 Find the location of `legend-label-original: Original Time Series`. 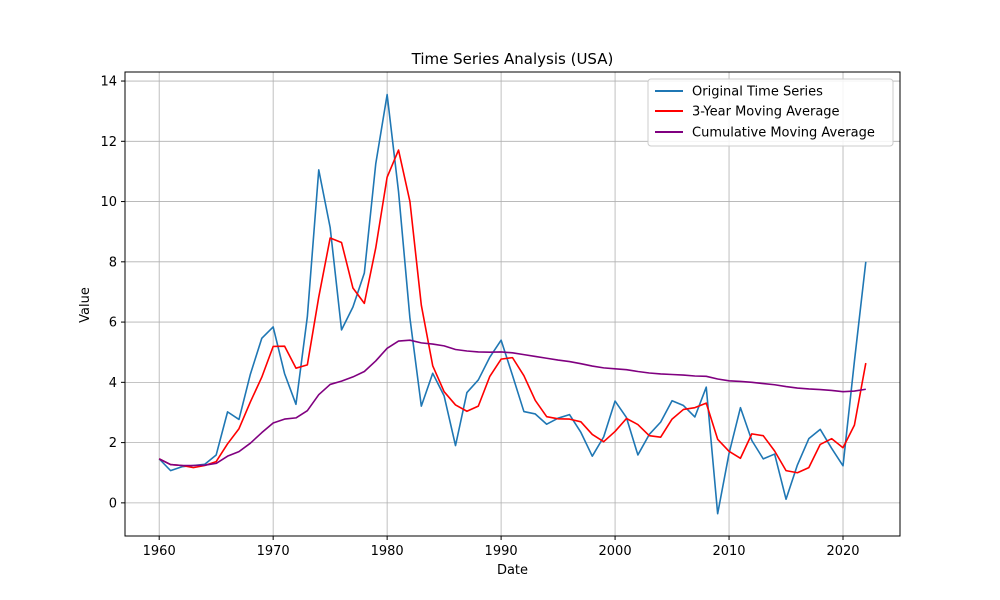

legend-label-original: Original Time Series is located at coordinates (757, 92).